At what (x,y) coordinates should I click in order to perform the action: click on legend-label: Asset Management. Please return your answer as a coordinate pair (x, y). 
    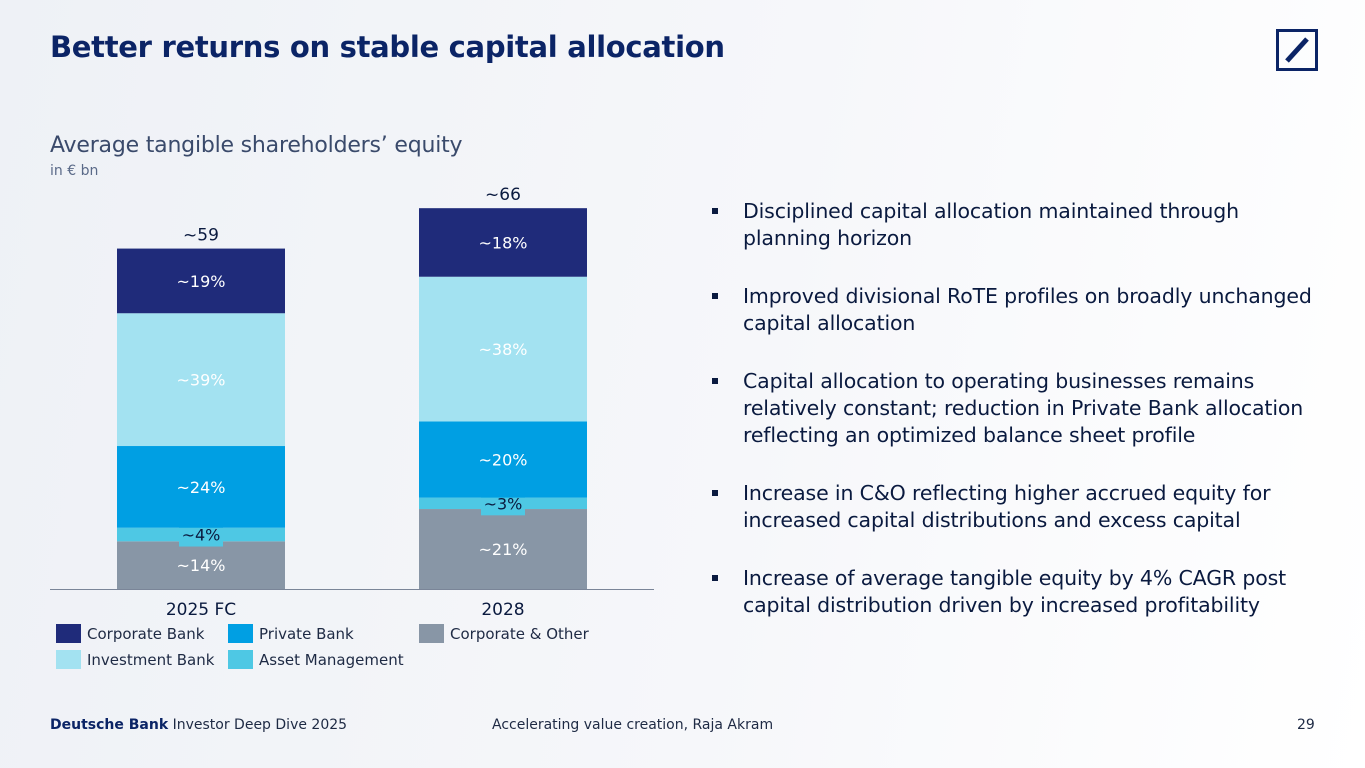
    Looking at the image, I should click on (331, 659).